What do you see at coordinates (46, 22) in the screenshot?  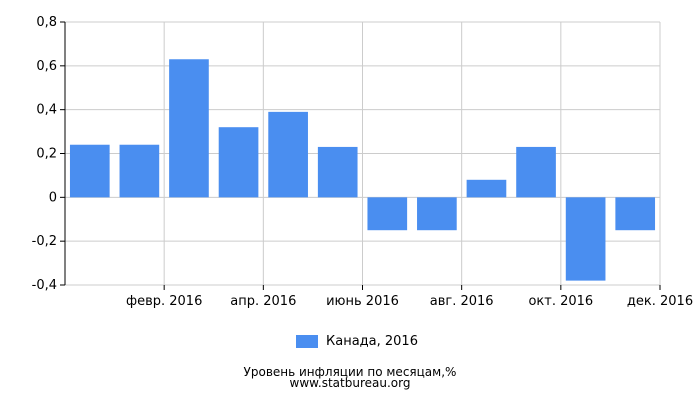 I see `y-tick-label: 0,8` at bounding box center [46, 22].